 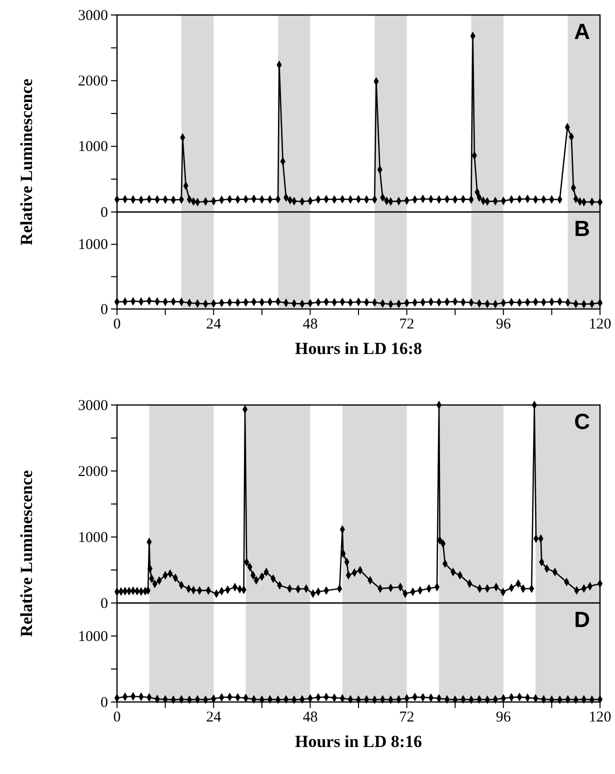 I want to click on x-axis-title: Hours in LD 8:16, so click(x=358, y=741).